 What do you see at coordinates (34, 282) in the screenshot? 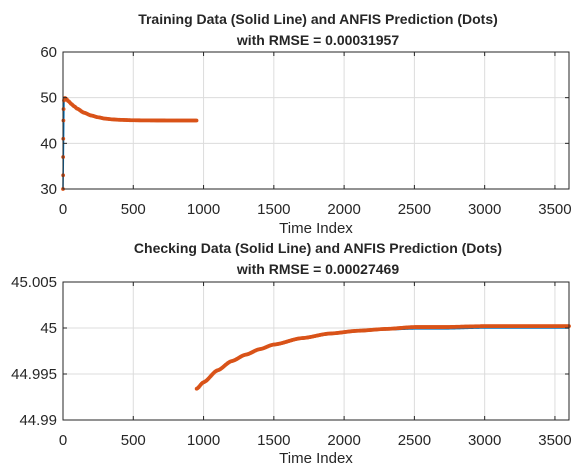
I see `y-tick-label: 45.005` at bounding box center [34, 282].